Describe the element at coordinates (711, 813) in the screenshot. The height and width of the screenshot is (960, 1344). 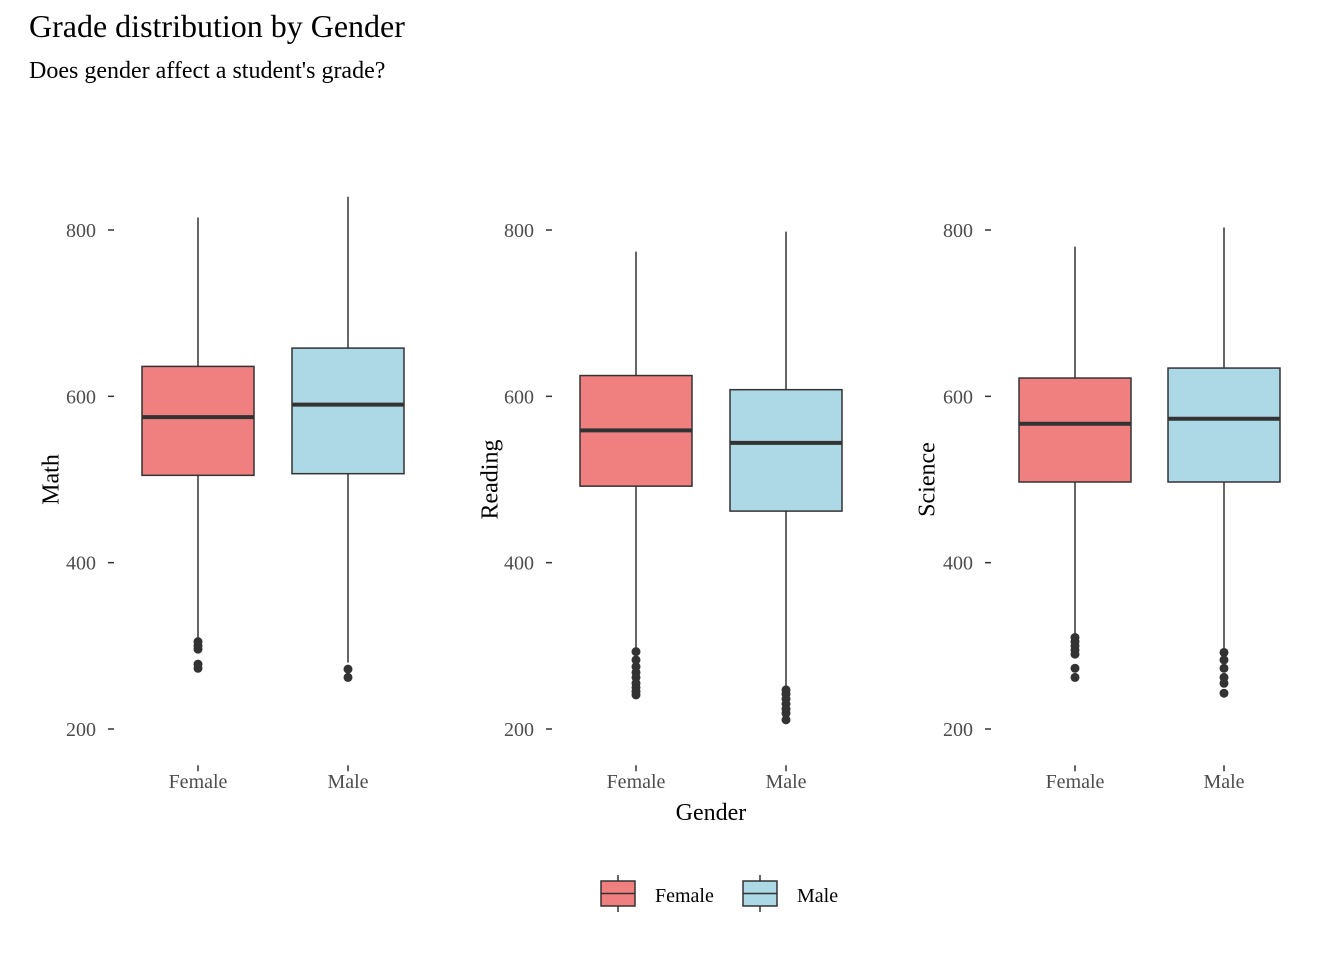
I see `x-axis-title: Gender` at that location.